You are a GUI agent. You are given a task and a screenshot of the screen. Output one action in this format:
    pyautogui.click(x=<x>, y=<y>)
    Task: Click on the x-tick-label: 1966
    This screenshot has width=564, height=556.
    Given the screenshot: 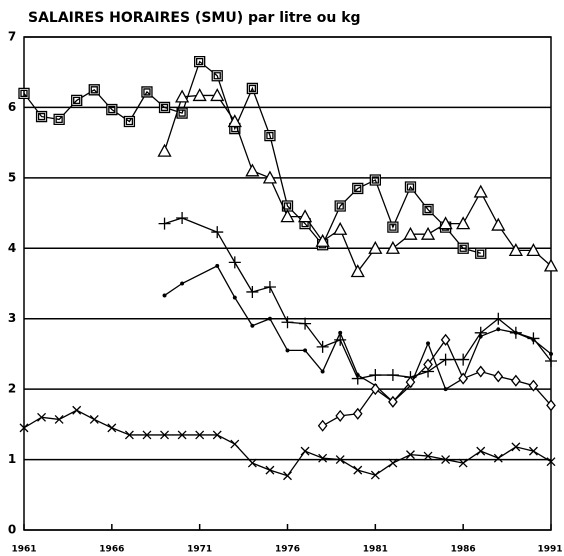 What is the action you would take?
    pyautogui.click(x=111, y=550)
    